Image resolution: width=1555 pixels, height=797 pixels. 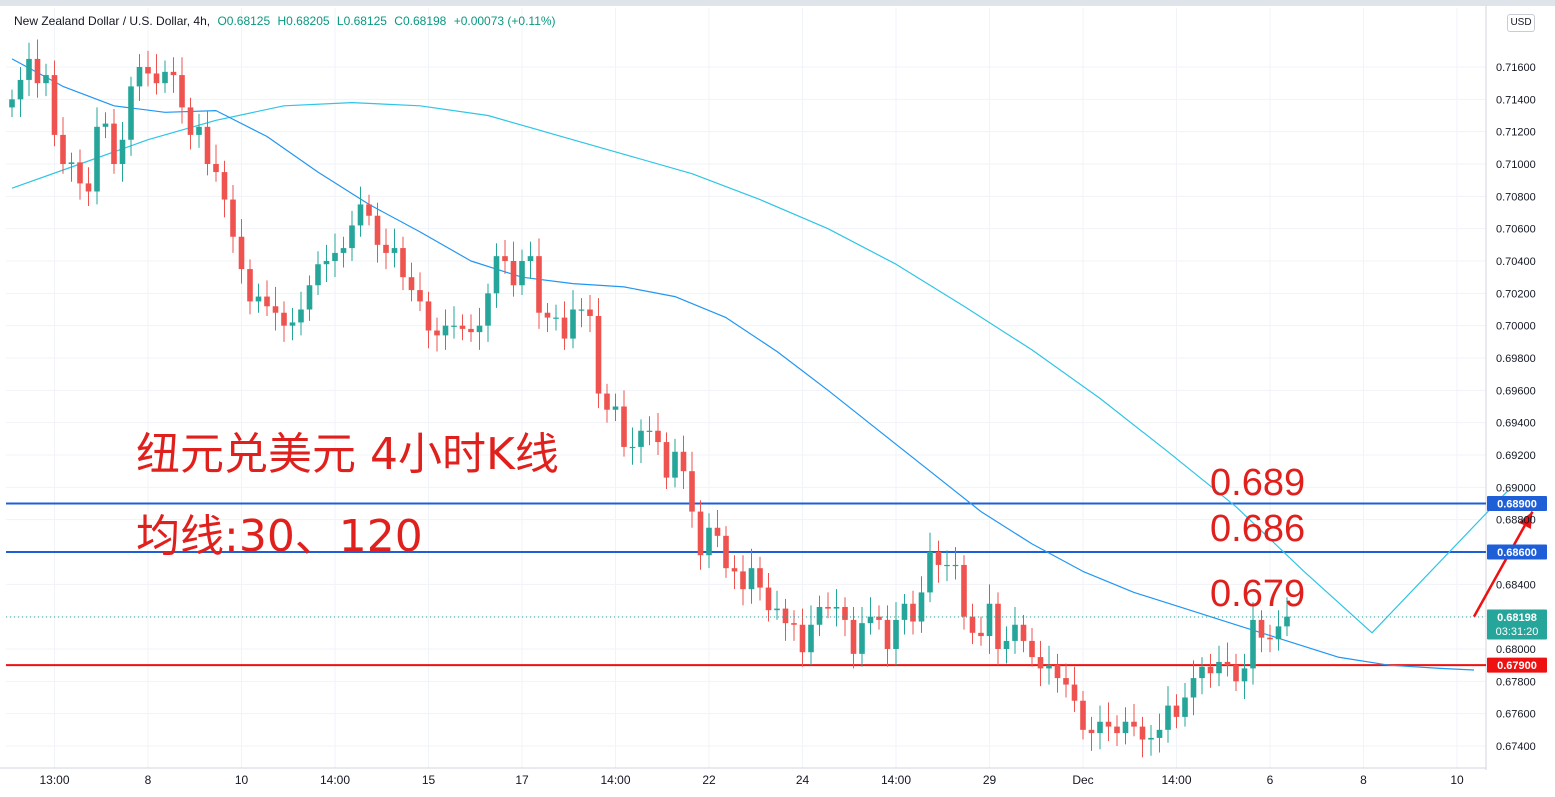 I want to click on tag-0686-bg, so click(x=1517, y=552).